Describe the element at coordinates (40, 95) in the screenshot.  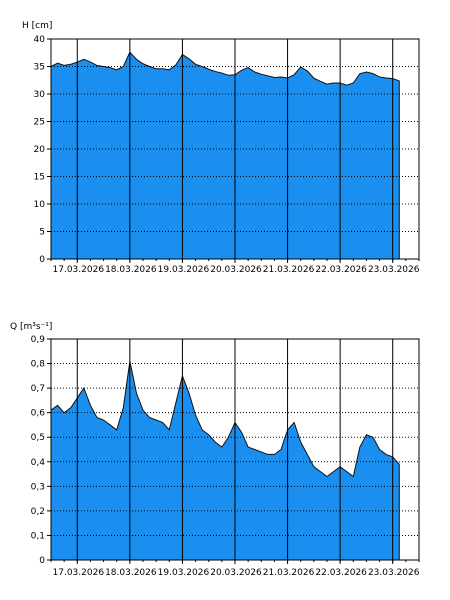
I see `y-tick-label: 30` at that location.